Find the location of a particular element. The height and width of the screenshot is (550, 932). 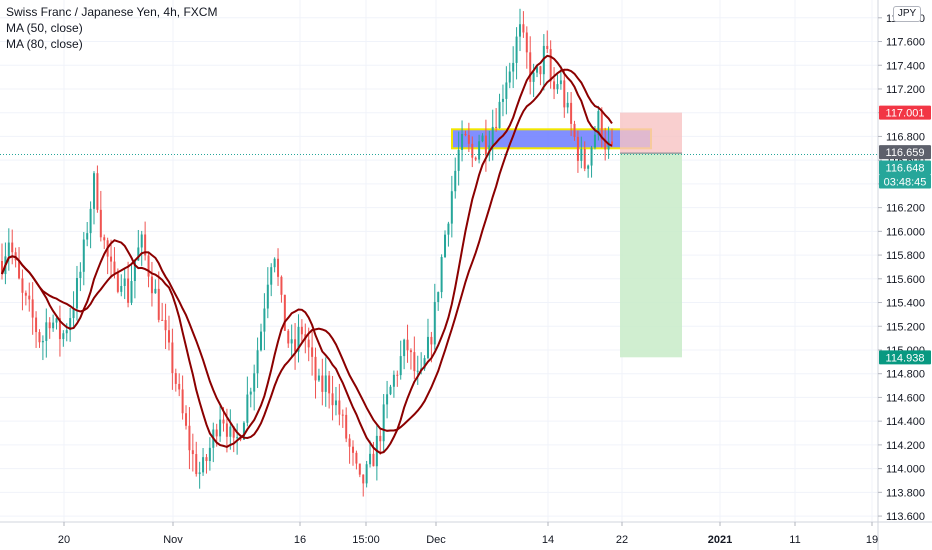

price-label-text: 116.659 is located at coordinates (905, 153).